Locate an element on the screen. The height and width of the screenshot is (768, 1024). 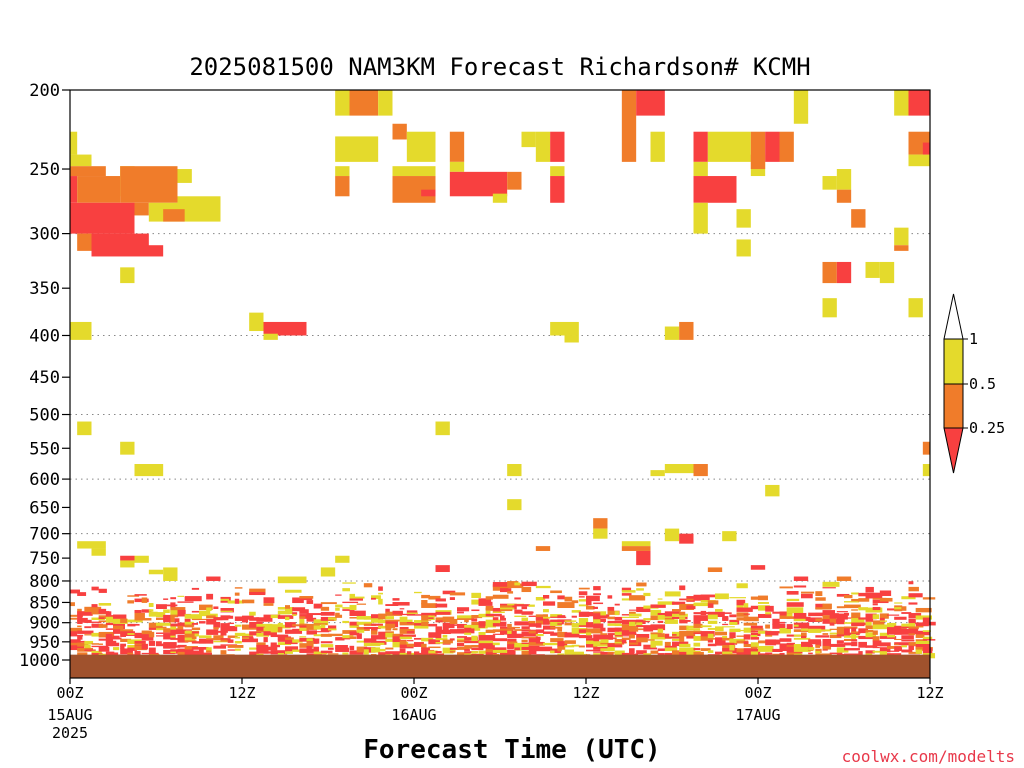
credit-text: coolwx.com/modelts is located at coordinates (928, 756).